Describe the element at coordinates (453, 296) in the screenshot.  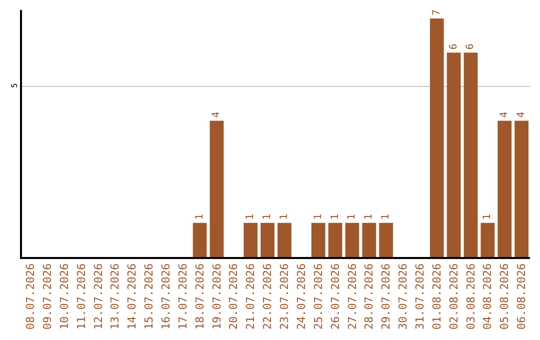
I see `x-tick-label: 02.08.2026` at that location.